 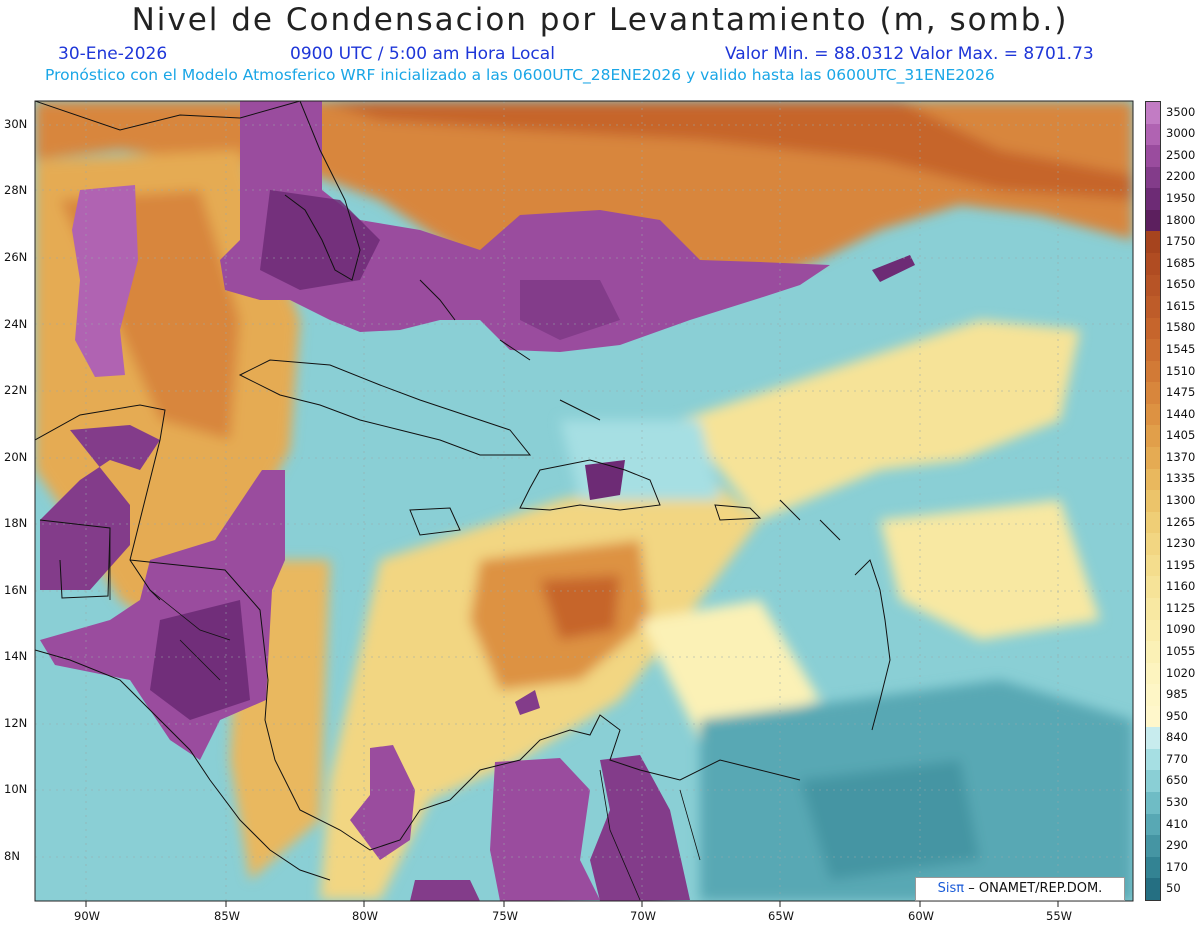 I want to click on colorbar, so click(x=1153, y=501).